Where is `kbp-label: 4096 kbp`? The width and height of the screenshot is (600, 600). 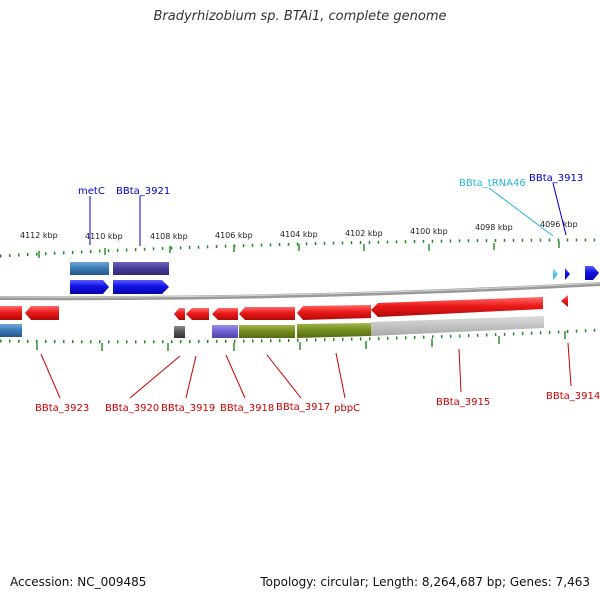
kbp-label: 4096 kbp is located at coordinates (559, 224).